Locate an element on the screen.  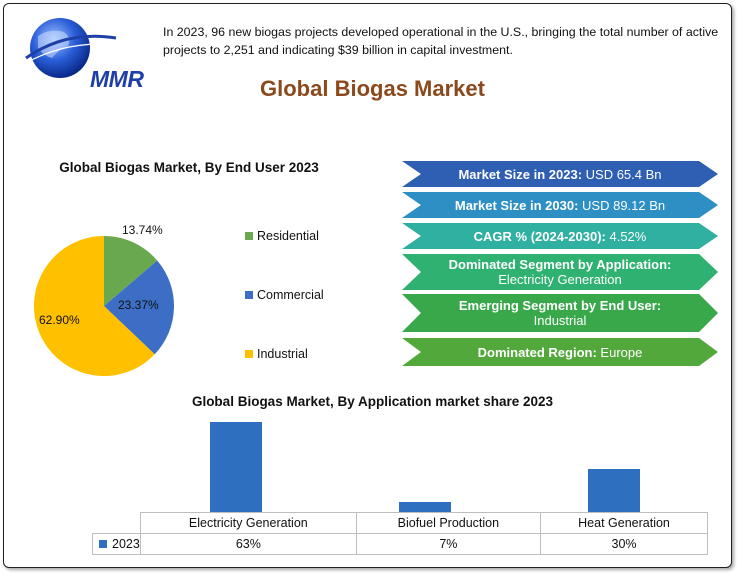
pie-slice-residential is located at coordinates (131, 271).